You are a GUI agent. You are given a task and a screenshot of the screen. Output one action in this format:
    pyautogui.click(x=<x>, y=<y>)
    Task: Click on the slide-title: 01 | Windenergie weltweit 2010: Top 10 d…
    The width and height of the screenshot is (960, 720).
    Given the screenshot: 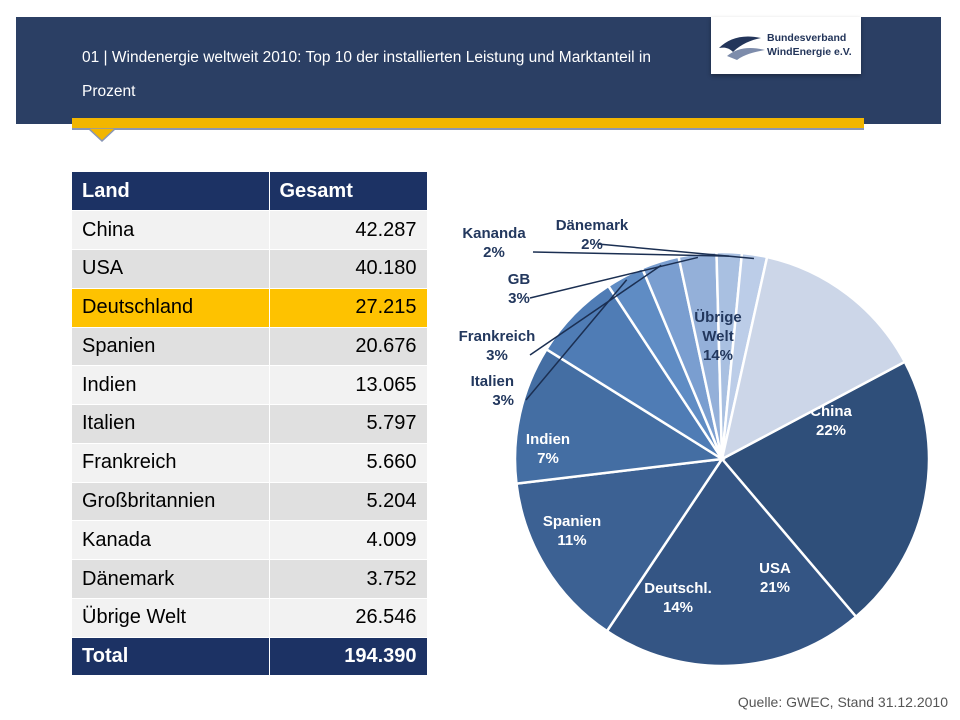 What is the action you would take?
    pyautogui.click(x=366, y=74)
    